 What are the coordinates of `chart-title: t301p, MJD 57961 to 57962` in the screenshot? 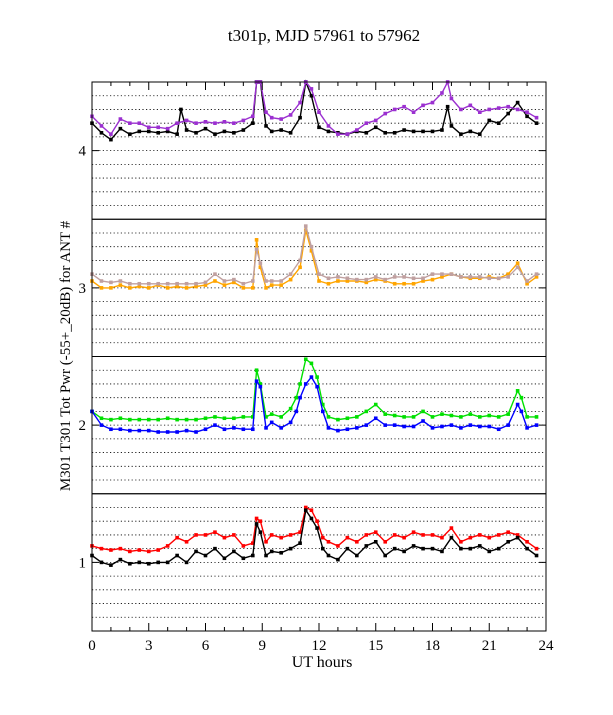 It's located at (324, 35).